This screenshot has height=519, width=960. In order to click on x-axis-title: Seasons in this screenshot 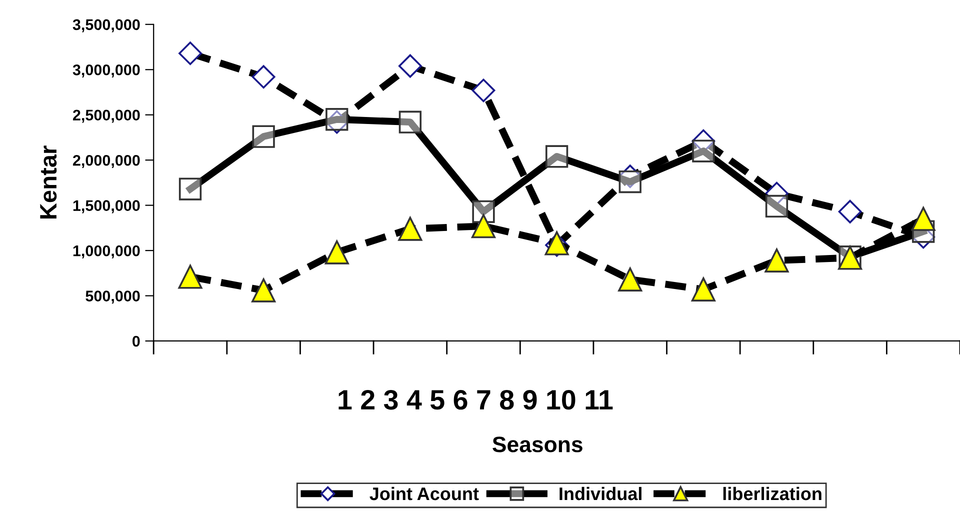, I will do `click(537, 444)`.